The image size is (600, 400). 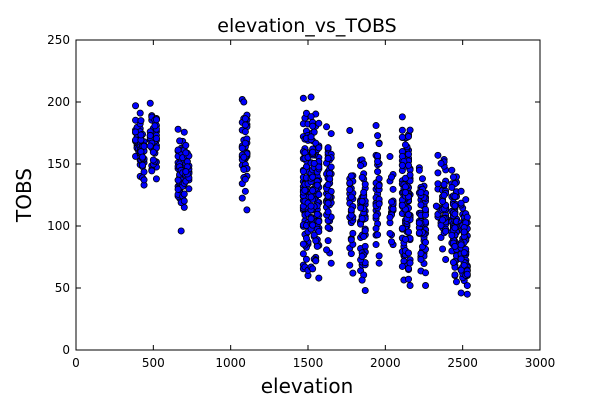 I want to click on y-tick-labels: 0 50 100 150 200 250, so click(x=58, y=195).